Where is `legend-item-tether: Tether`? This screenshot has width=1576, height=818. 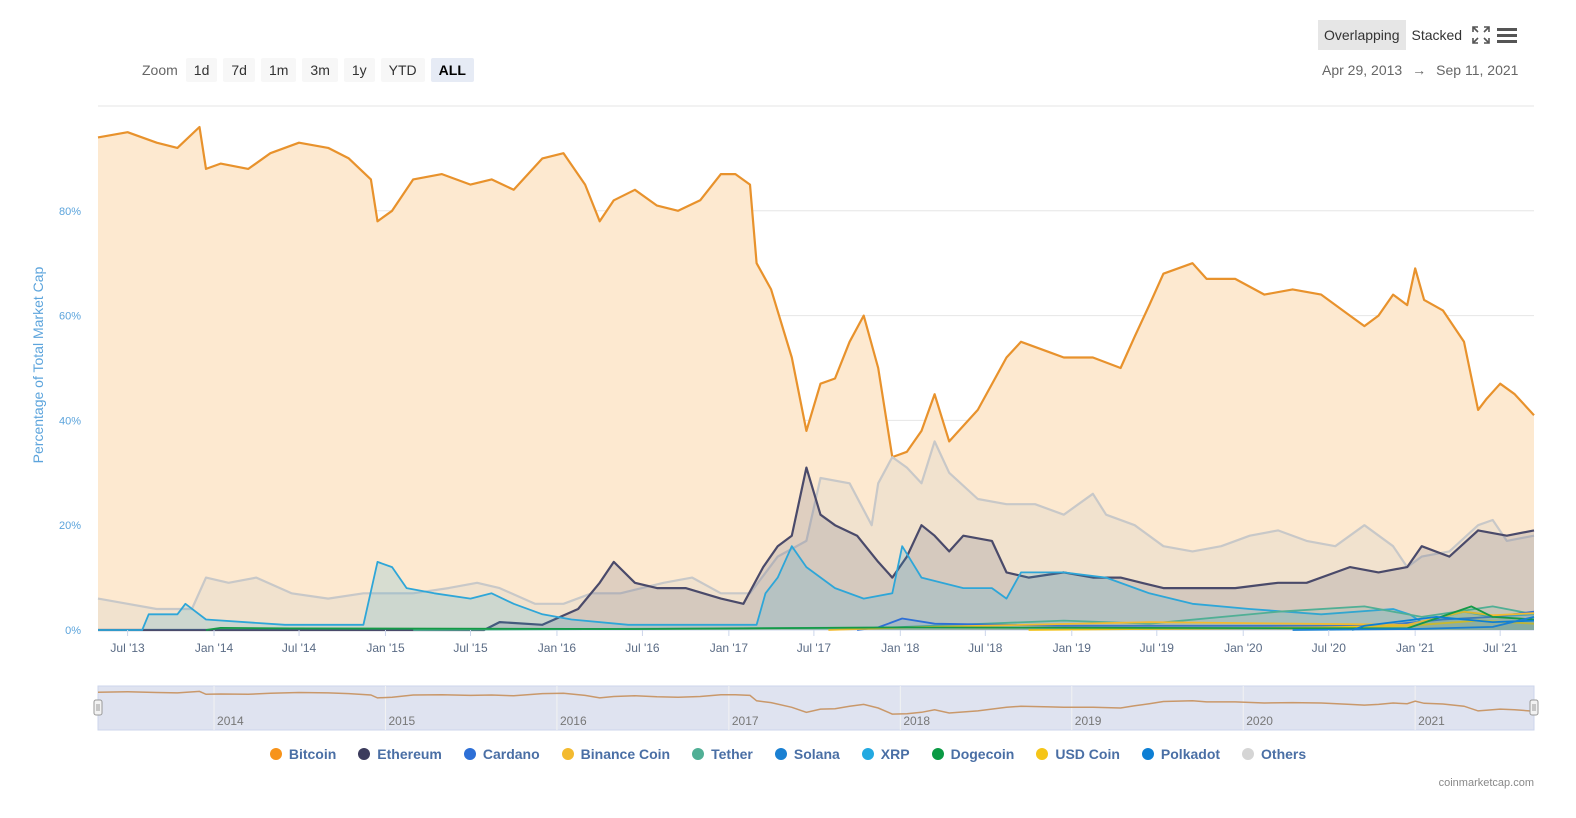 legend-item-tether: Tether is located at coordinates (722, 754).